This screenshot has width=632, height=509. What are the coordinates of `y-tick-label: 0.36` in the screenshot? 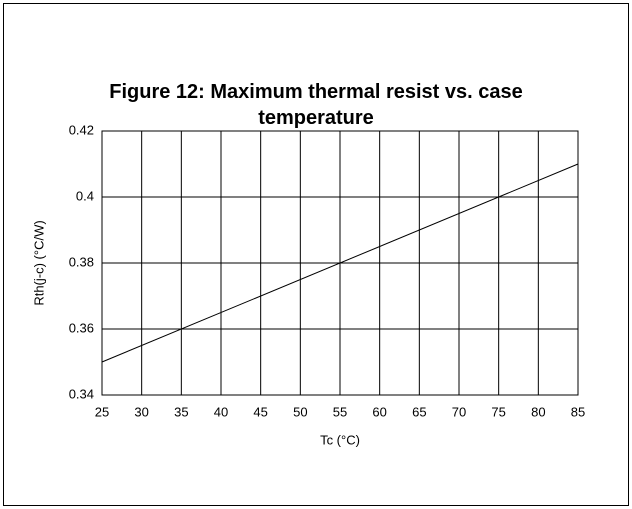 It's located at (81, 327).